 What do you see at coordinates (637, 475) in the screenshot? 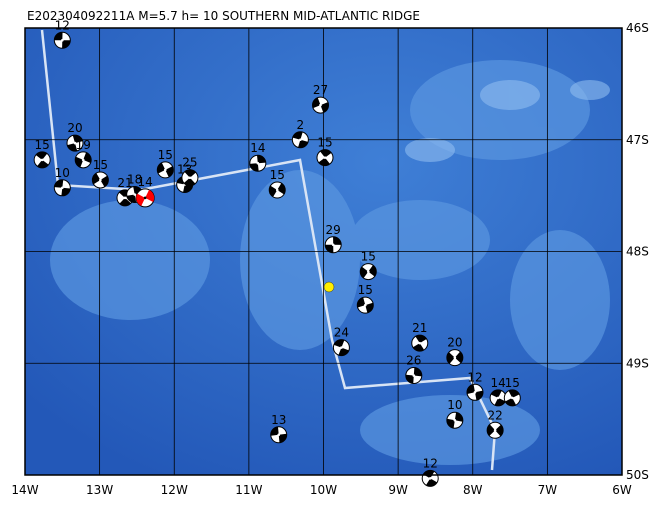
I see `y-tick-label: 50S` at bounding box center [637, 475].